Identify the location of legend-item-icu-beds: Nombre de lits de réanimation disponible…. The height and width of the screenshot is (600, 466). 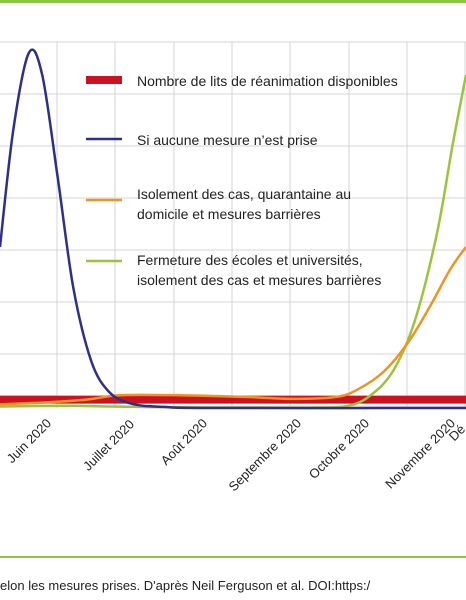
(242, 81).